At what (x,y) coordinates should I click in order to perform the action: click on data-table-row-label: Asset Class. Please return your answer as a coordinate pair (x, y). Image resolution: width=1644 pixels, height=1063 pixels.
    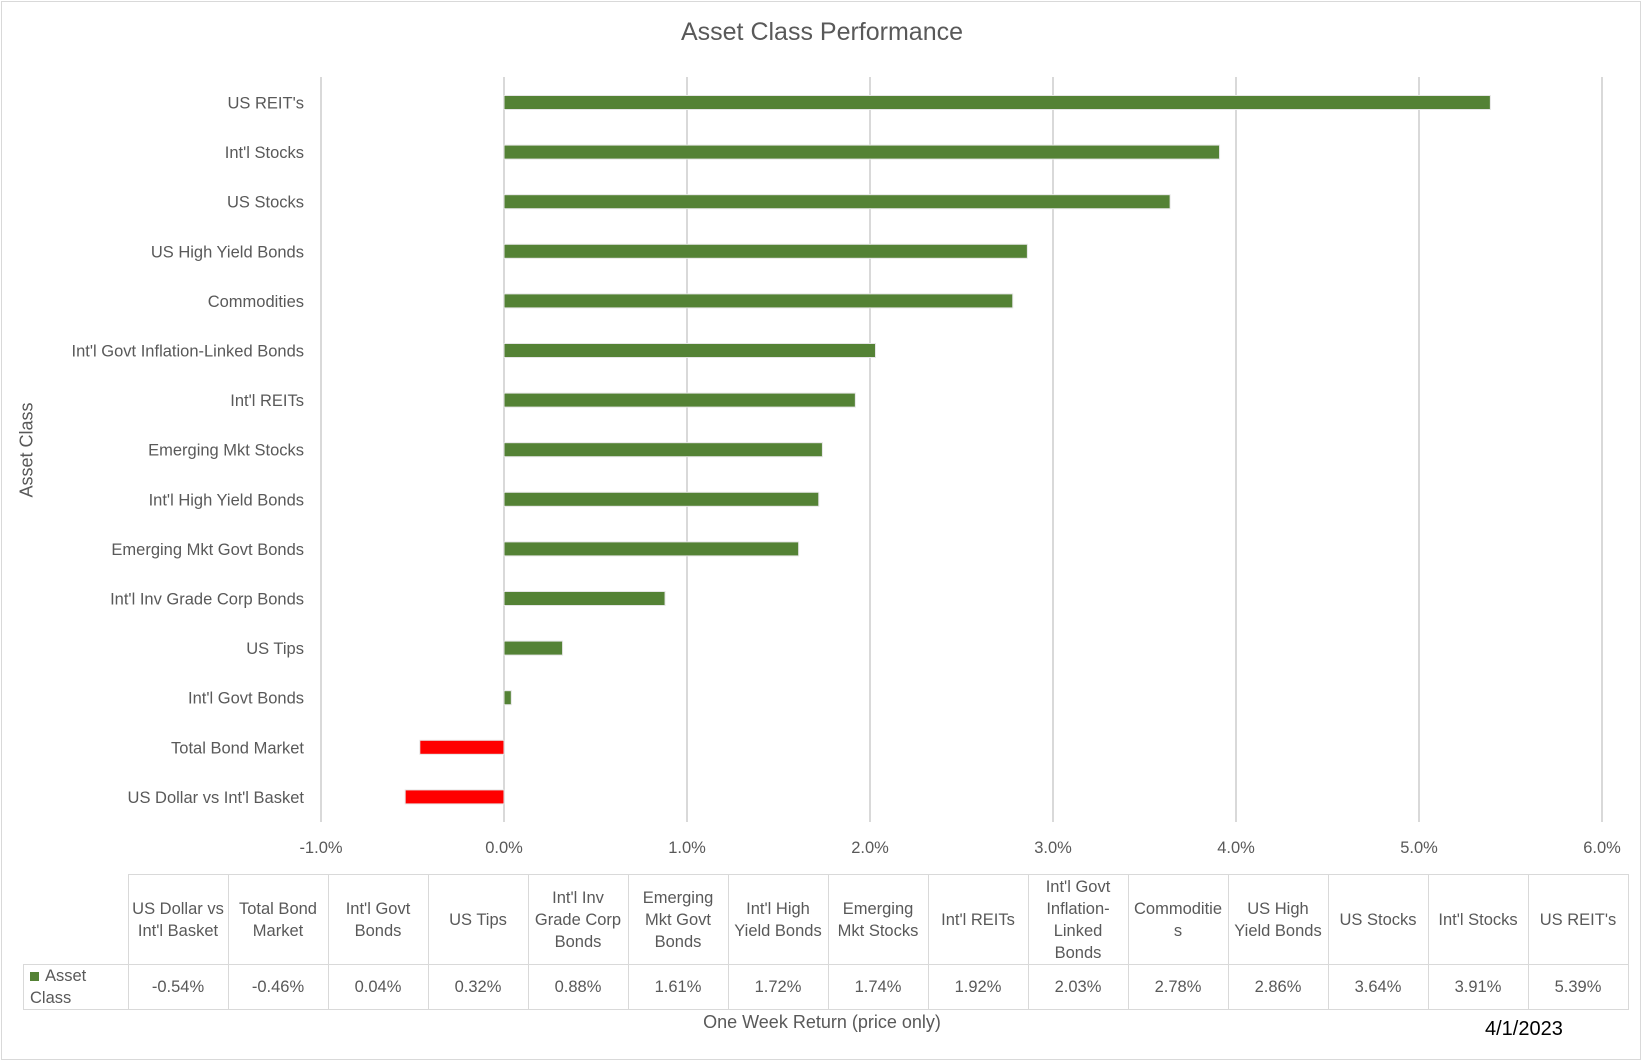
    Looking at the image, I should click on (76, 987).